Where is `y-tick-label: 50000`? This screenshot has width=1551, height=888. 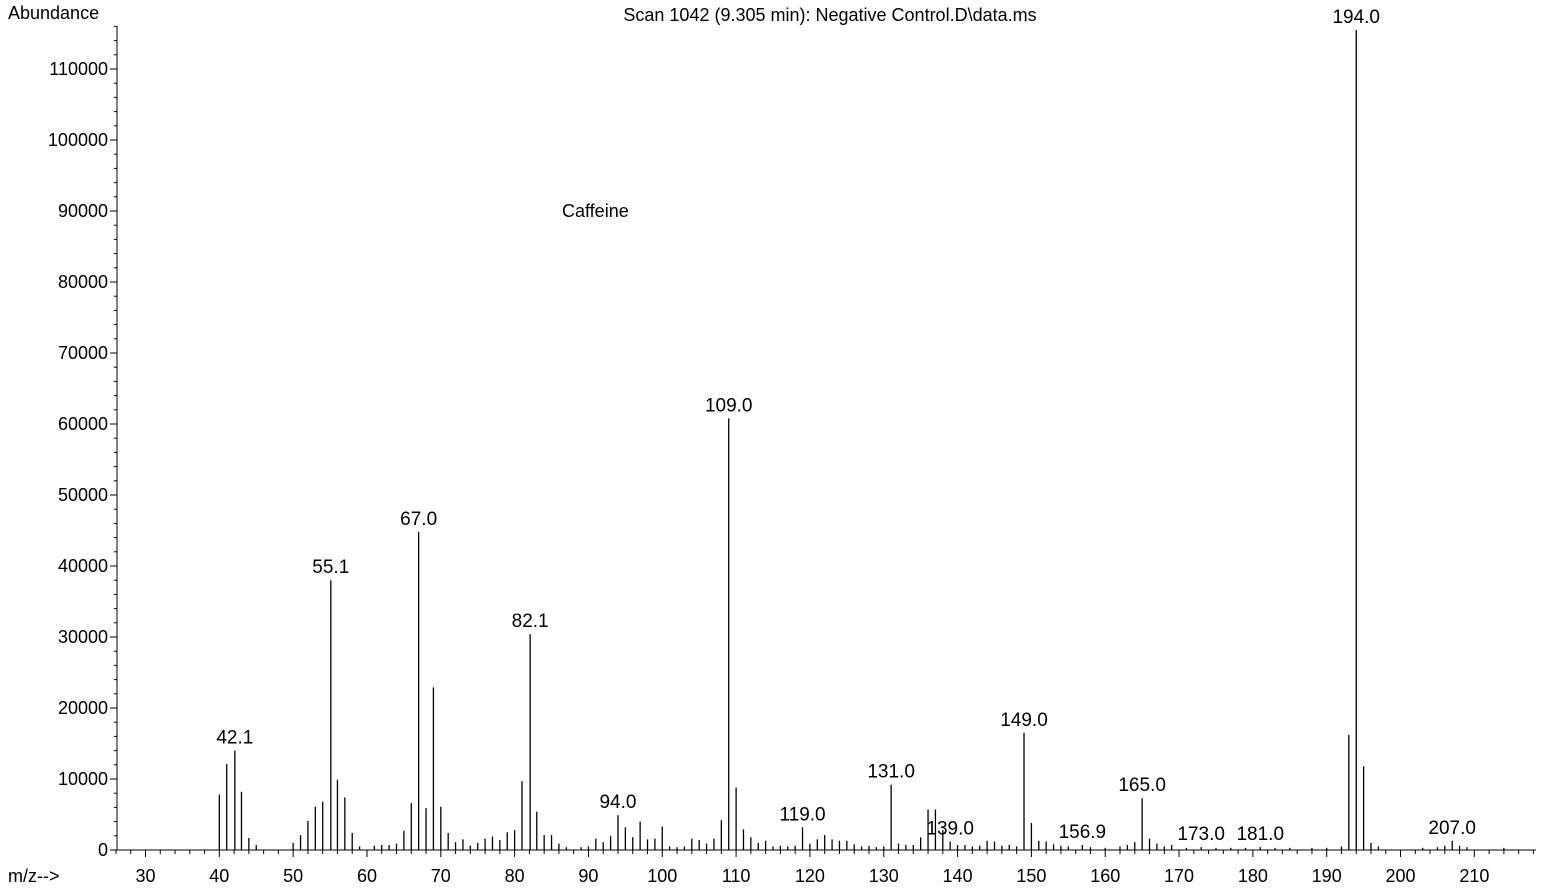
y-tick-label: 50000 is located at coordinates (83, 495).